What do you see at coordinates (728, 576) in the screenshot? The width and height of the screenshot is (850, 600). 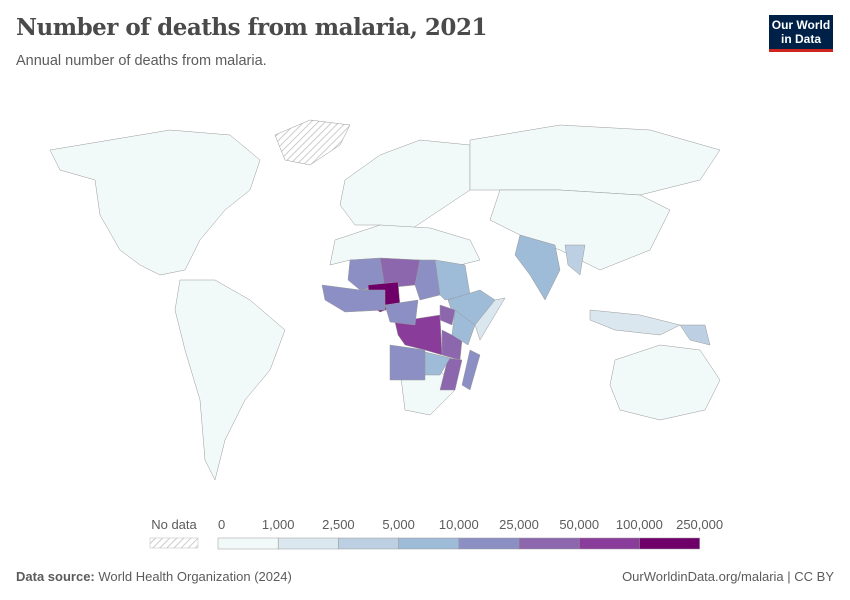 I see `footer-link: OurWorldinData.org/malaria | CC BY` at bounding box center [728, 576].